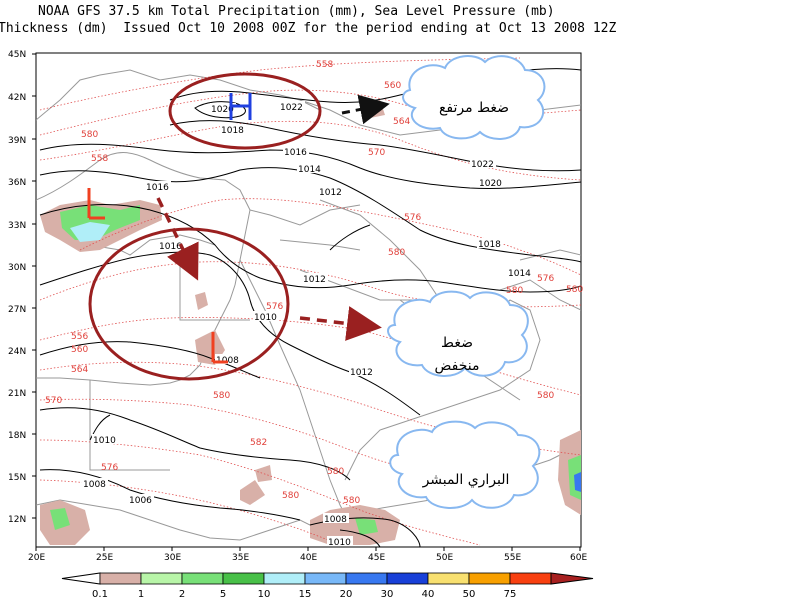 The image size is (800, 600). Describe the element at coordinates (96, 204) in the screenshot. I see `low-marker-icon-north` at that location.